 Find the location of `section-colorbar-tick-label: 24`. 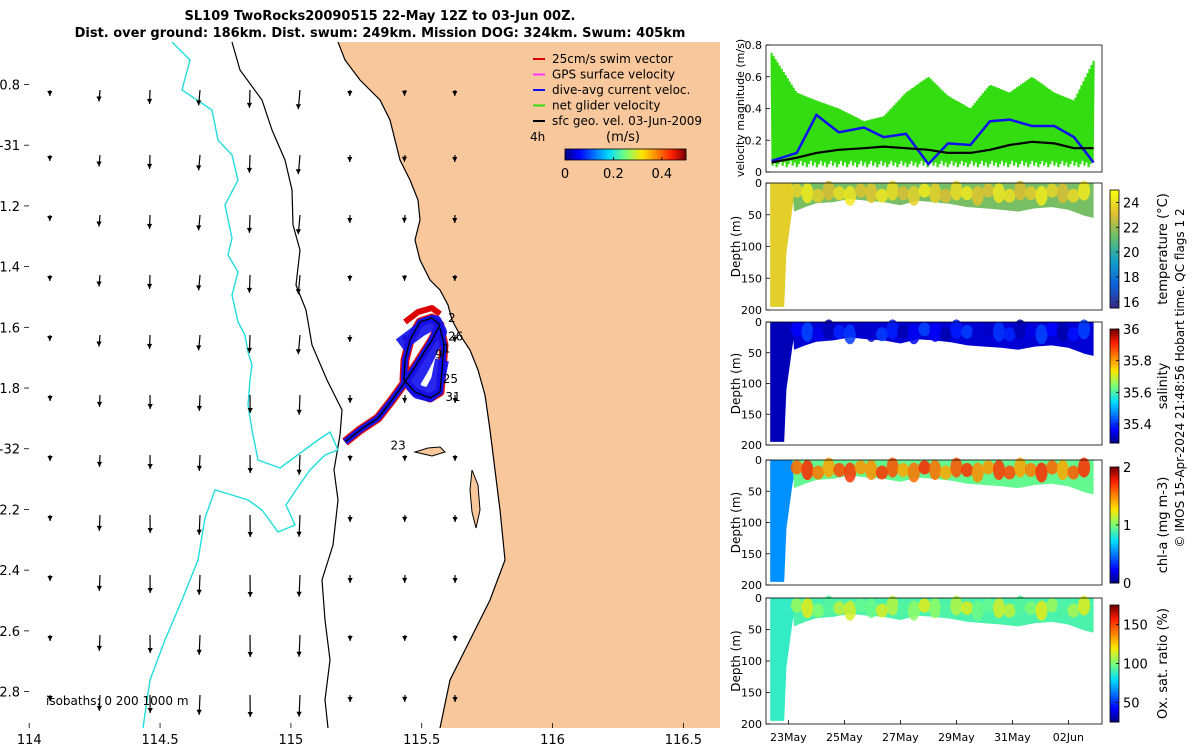

section-colorbar-tick-label: 24 is located at coordinates (1131, 203).